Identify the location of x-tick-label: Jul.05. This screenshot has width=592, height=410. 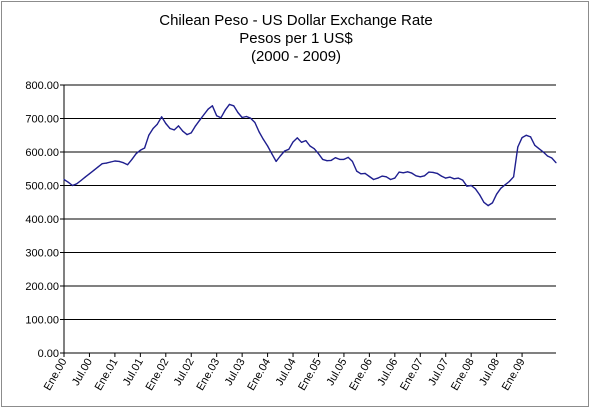
(336, 372).